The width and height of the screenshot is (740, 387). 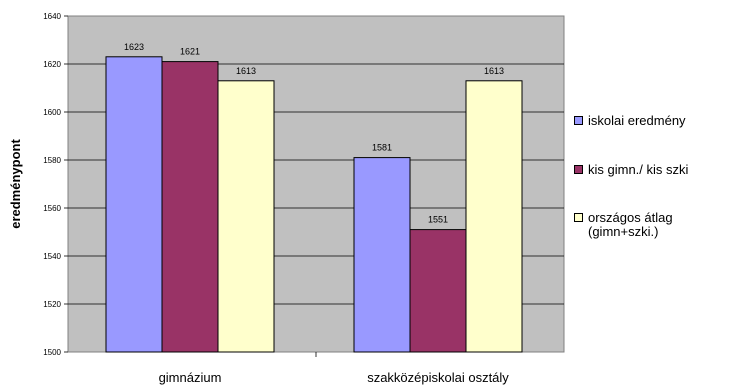 What do you see at coordinates (134, 47) in the screenshot?
I see `data-label: 1623` at bounding box center [134, 47].